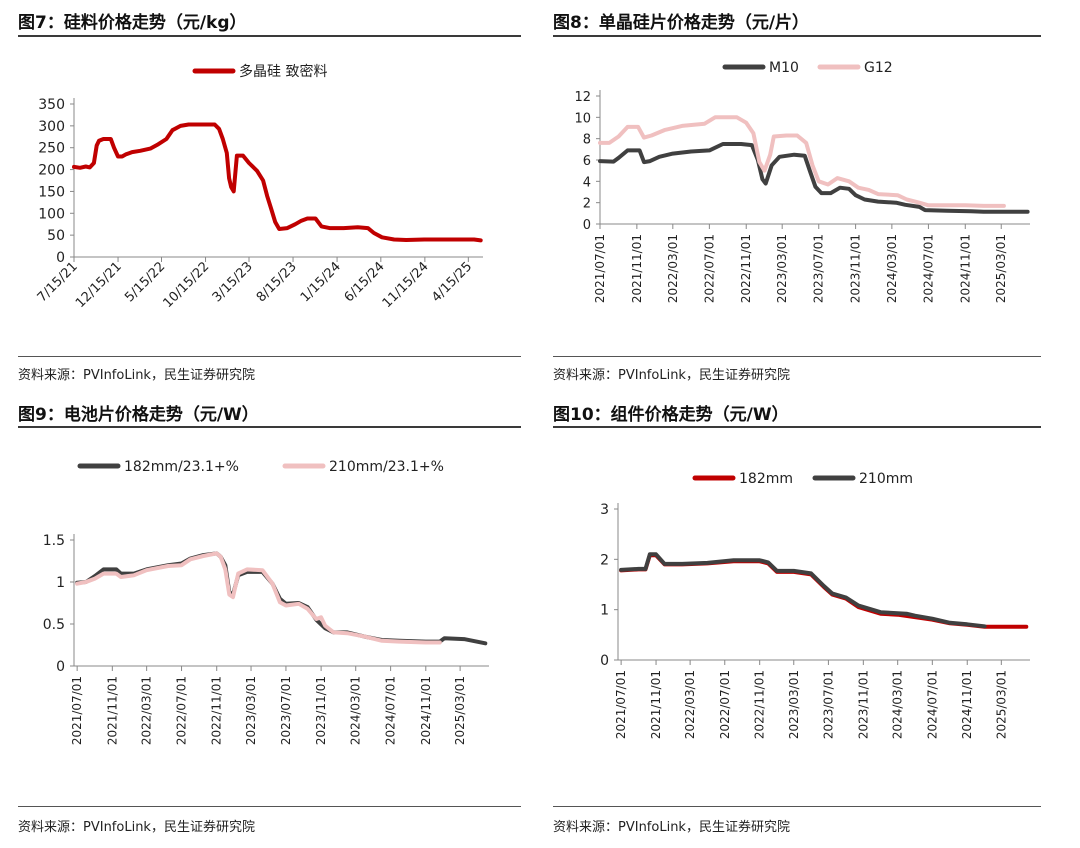 This screenshot has width=1080, height=848. I want to click on panel-title: 图10：组件价格走势（元/W）, so click(671, 415).